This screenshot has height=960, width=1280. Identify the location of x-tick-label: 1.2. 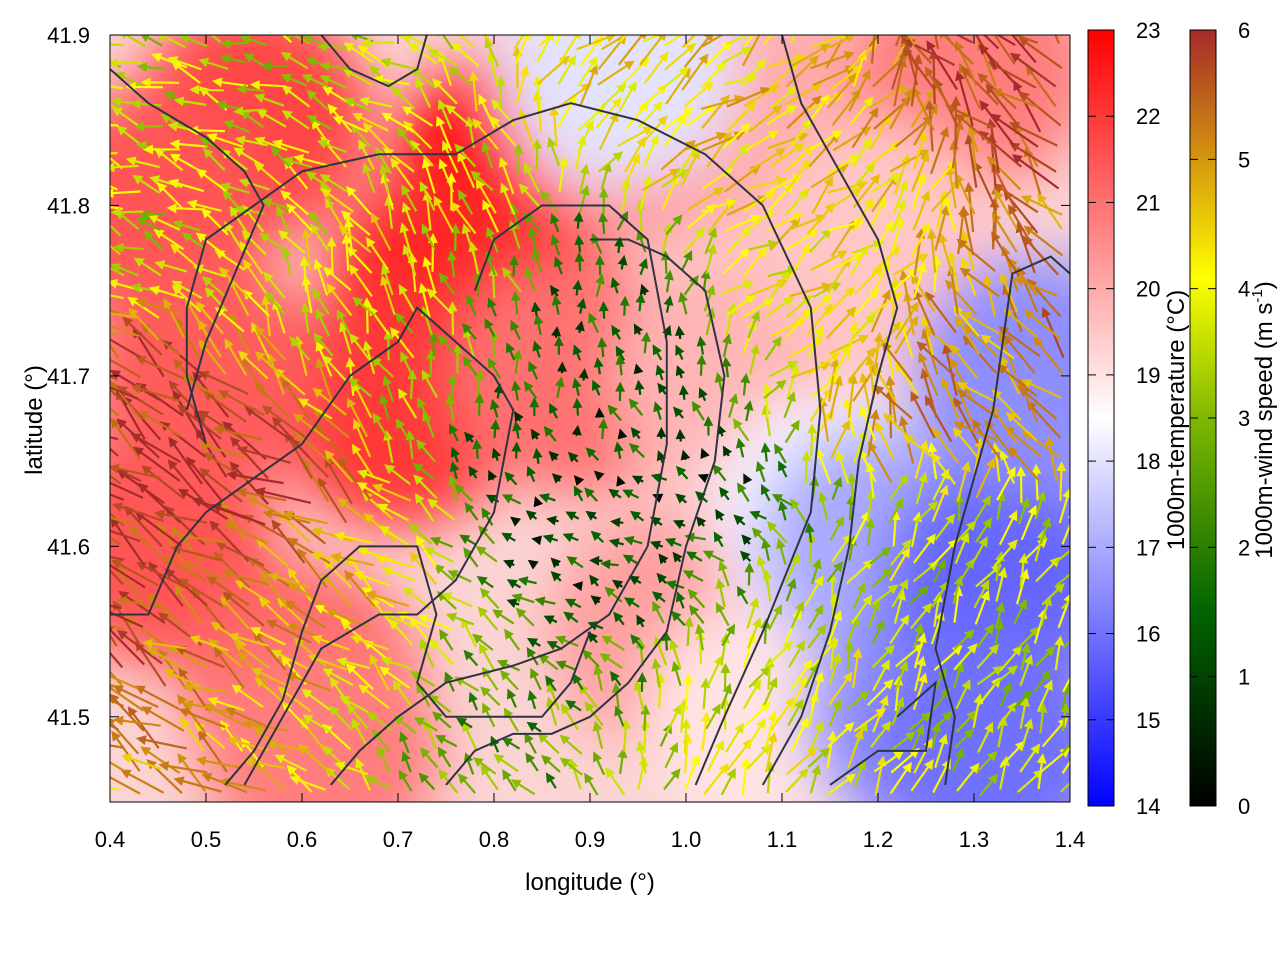
(878, 839).